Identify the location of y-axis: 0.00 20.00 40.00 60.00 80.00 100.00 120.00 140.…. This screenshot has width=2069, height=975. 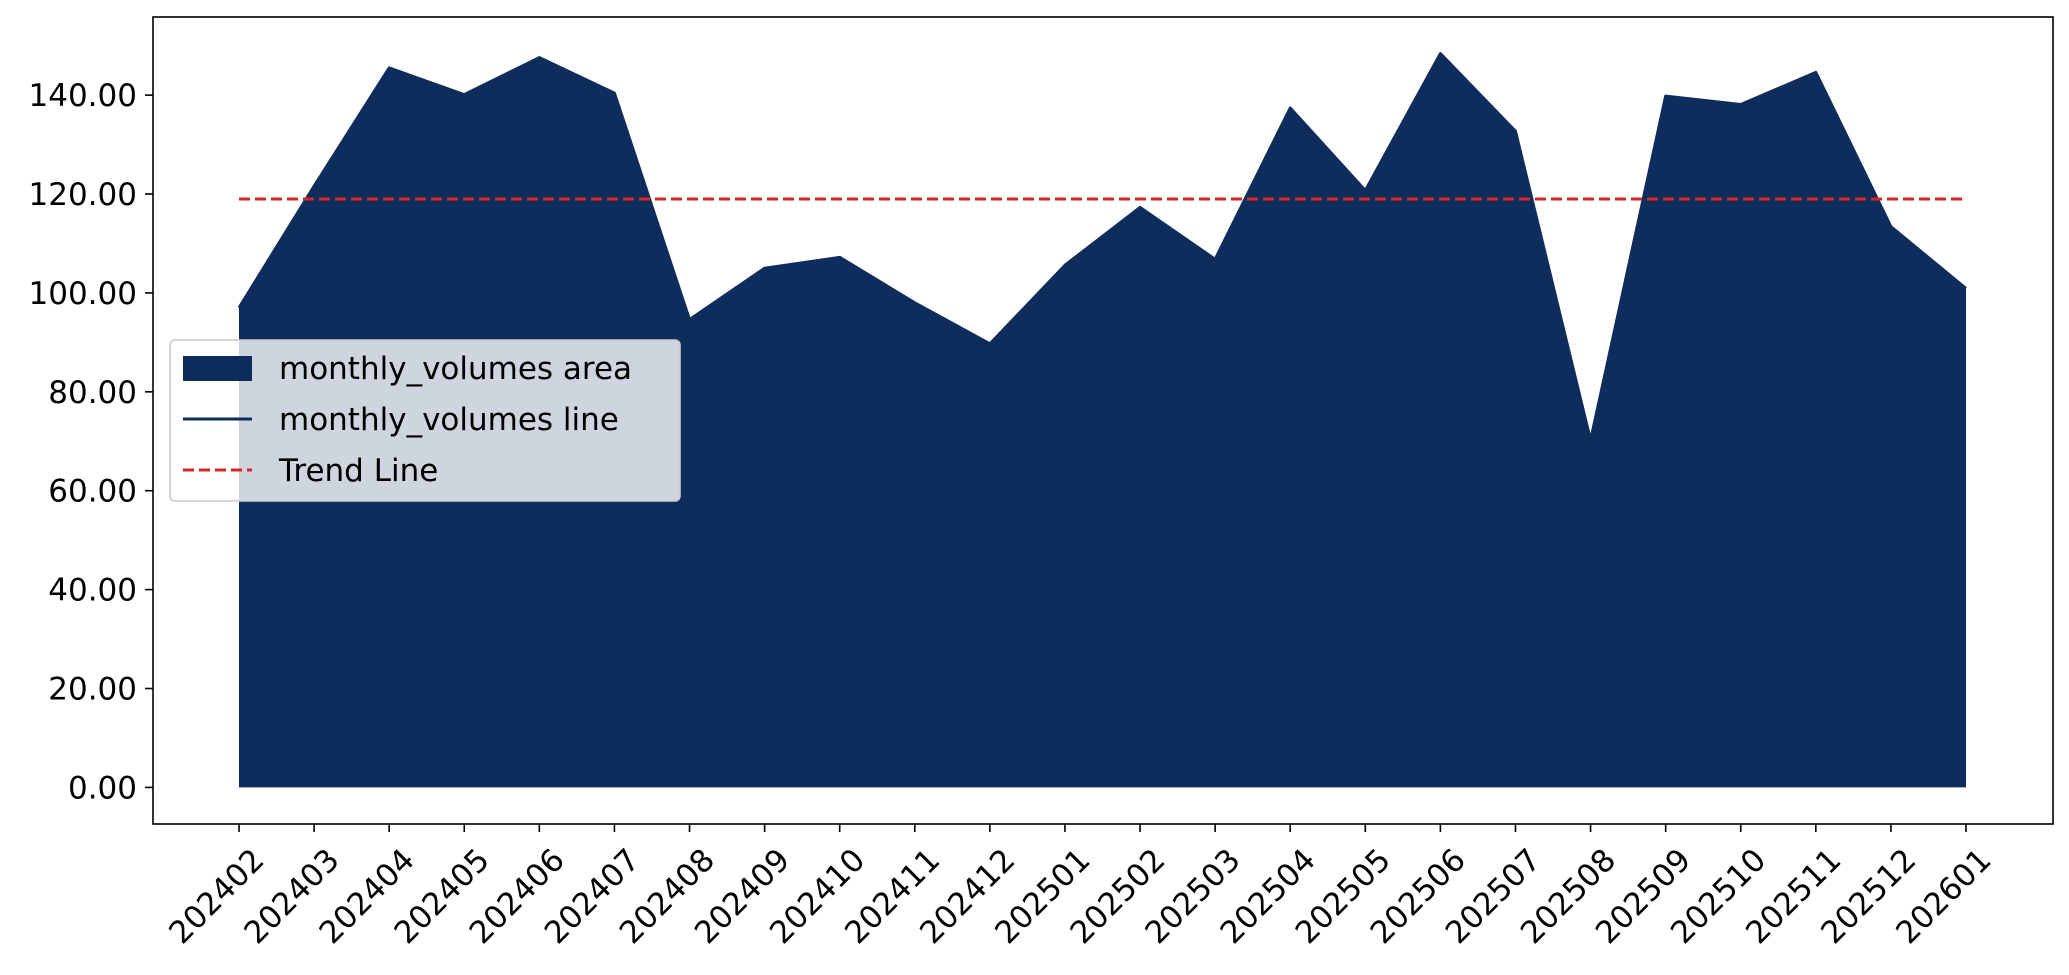
(91, 442).